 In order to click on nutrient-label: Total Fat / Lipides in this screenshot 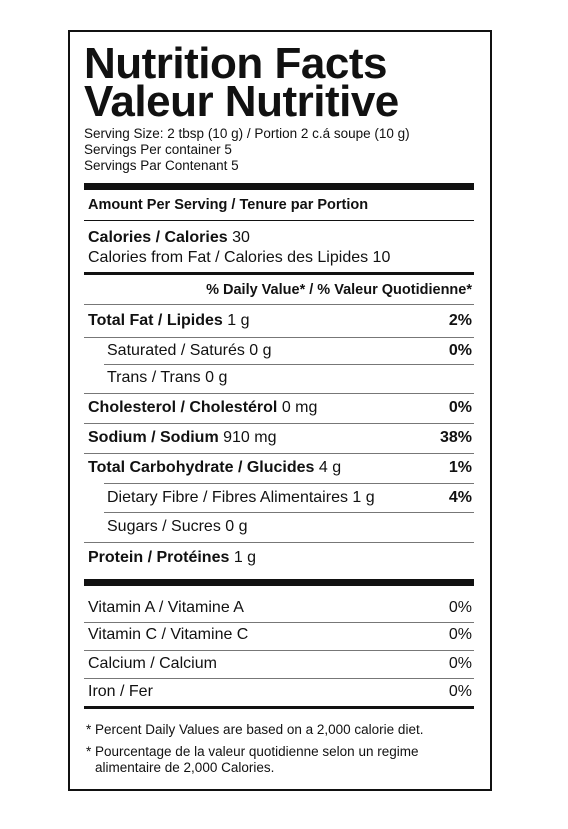, I will do `click(155, 320)`.